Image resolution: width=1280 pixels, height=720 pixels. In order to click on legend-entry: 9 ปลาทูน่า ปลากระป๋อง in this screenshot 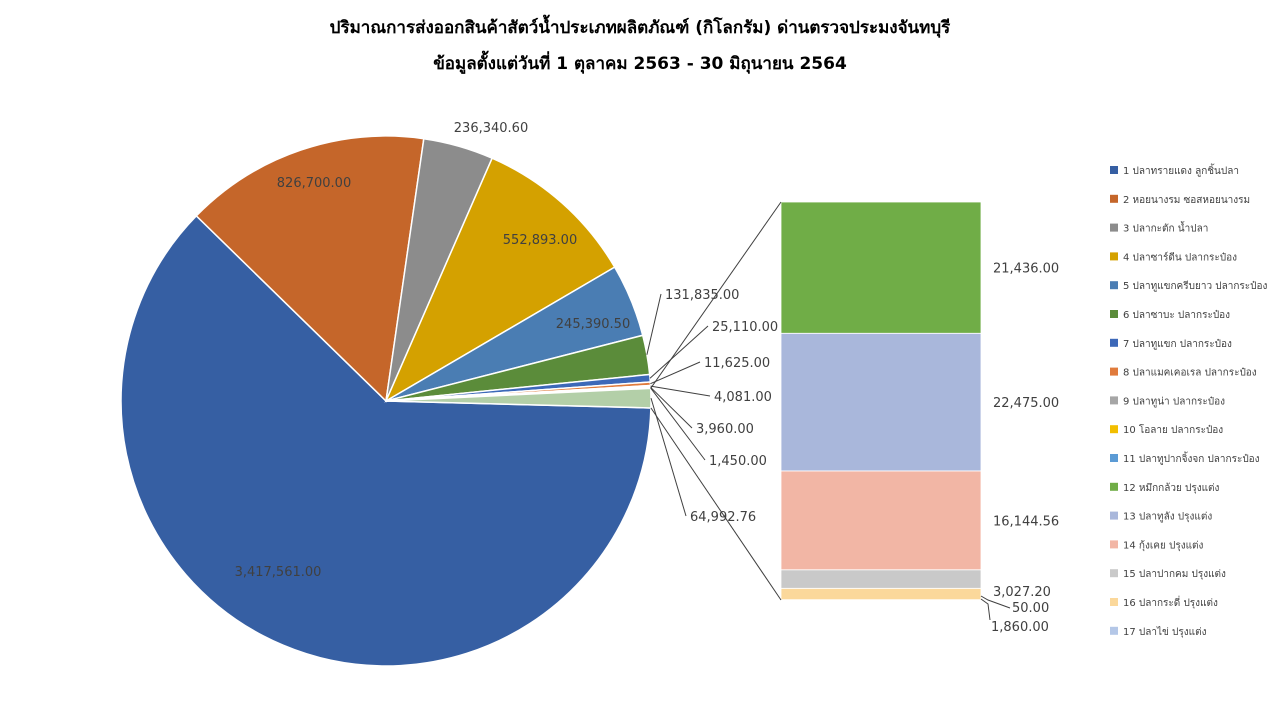, I will do `click(1174, 401)`.